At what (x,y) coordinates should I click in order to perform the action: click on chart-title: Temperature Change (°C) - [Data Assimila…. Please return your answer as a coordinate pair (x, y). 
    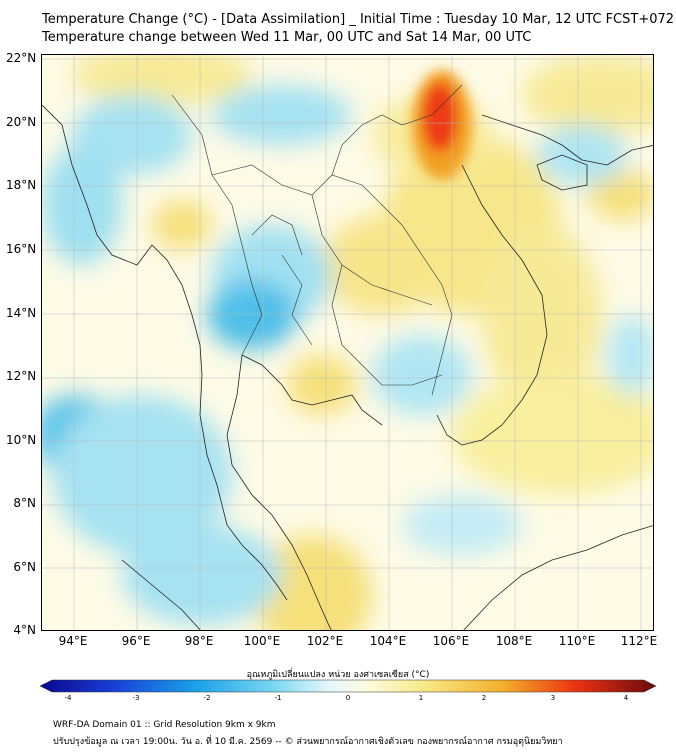
    Looking at the image, I should click on (358, 19).